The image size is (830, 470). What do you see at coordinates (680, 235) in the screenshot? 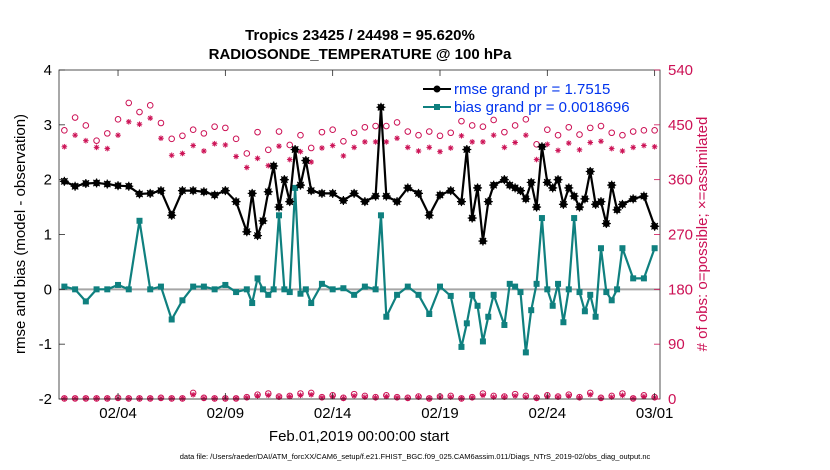
I see `right-y-tick-label: 270` at bounding box center [680, 235].